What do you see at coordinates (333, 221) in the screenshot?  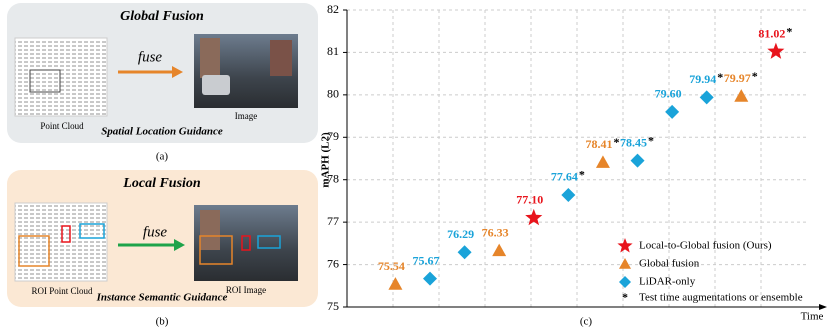 I see `y-tick-label: 77` at bounding box center [333, 221].